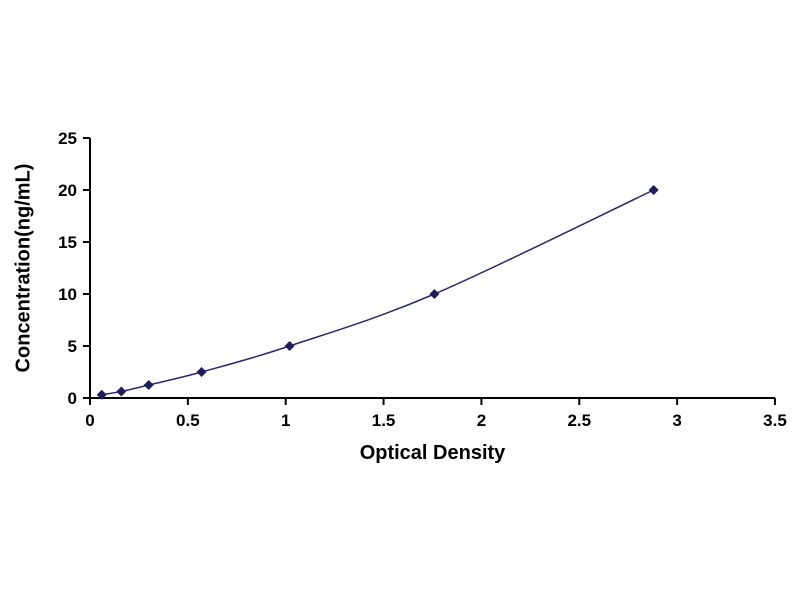 The width and height of the screenshot is (800, 600). What do you see at coordinates (432, 453) in the screenshot?
I see `x-axis-title: Optical Density` at bounding box center [432, 453].